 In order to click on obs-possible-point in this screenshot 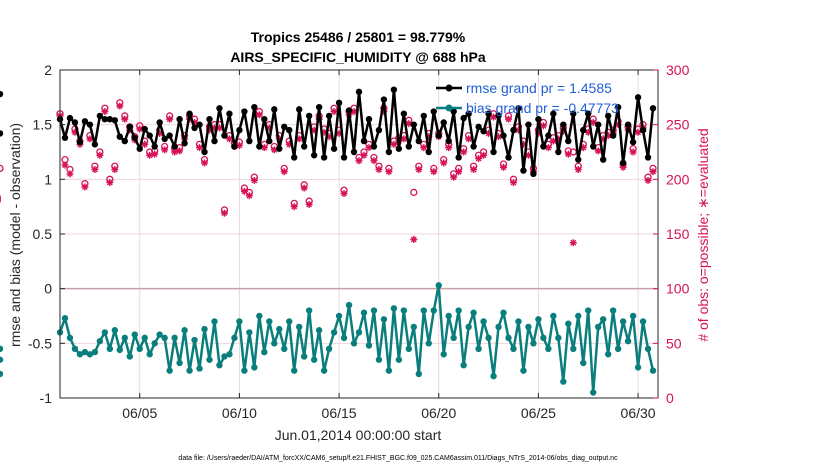, I will do `click(2, 168)`.